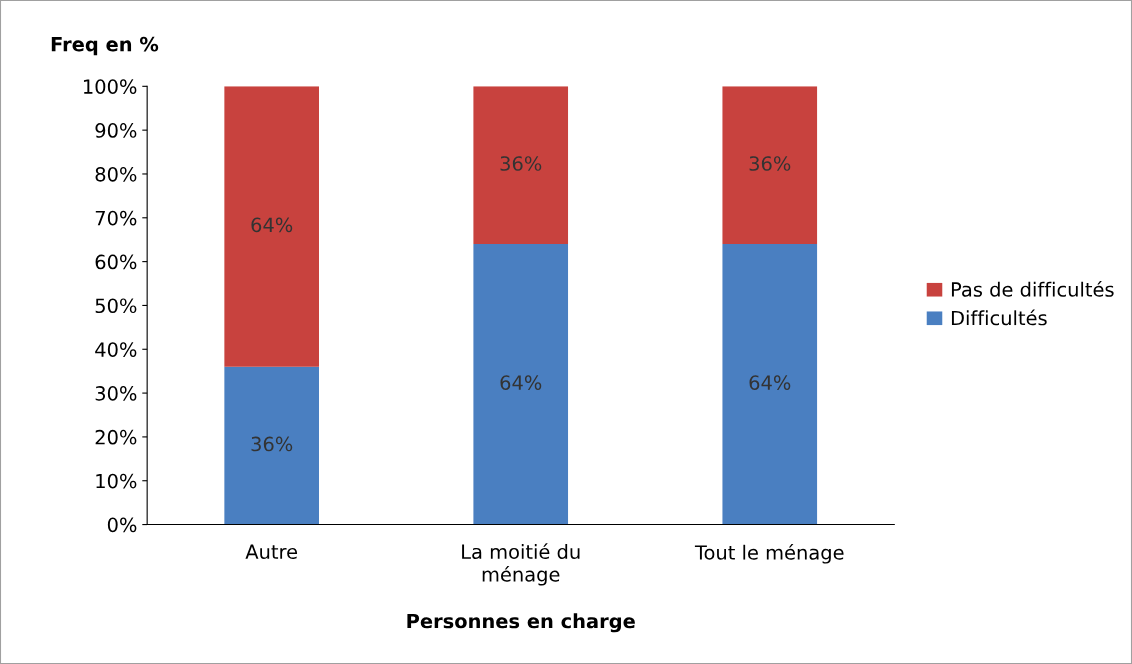 Image resolution: width=1132 pixels, height=664 pixels. What do you see at coordinates (1032, 288) in the screenshot?
I see `legend-label: Pas de difficultés` at bounding box center [1032, 288].